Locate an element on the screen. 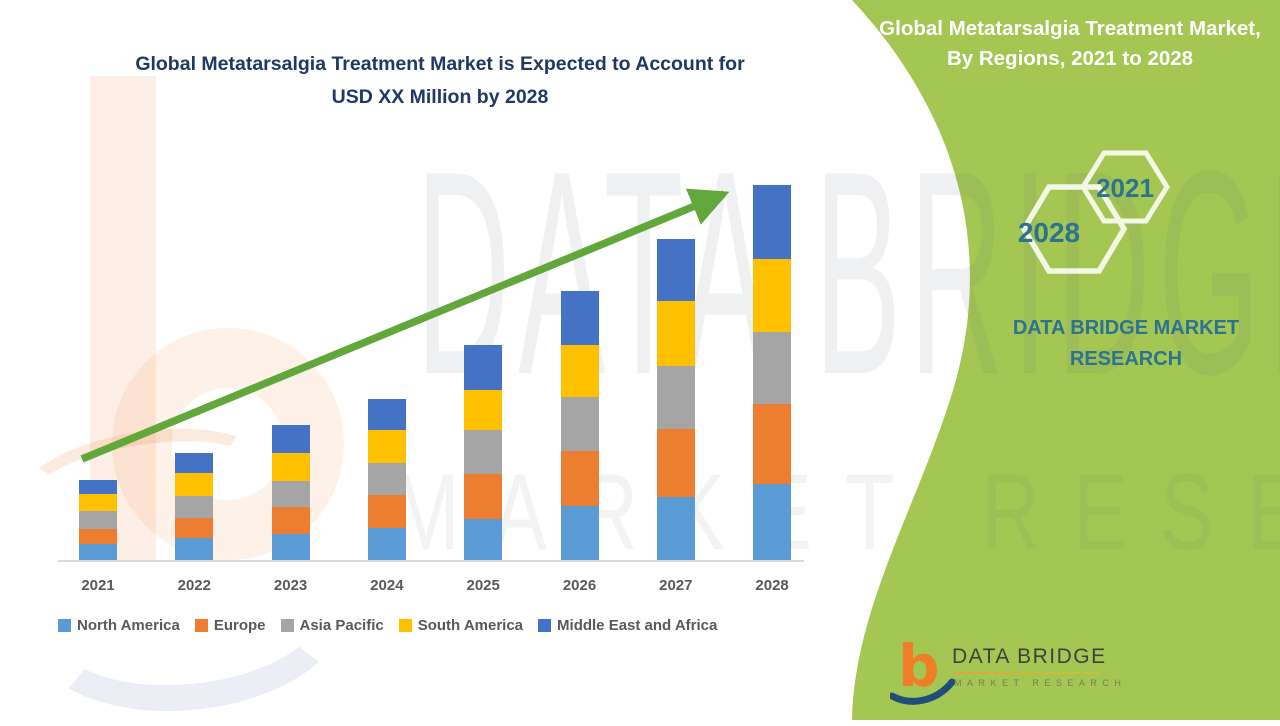 This screenshot has height=726, width=1280. hexagon-2028-outline is located at coordinates (1074, 229).